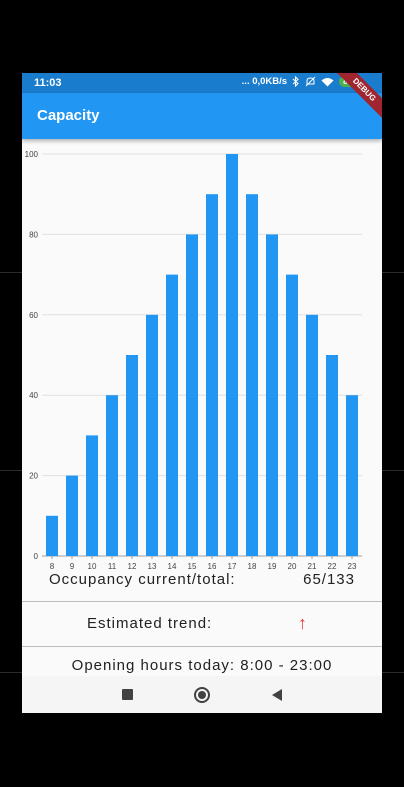  I want to click on back-button, so click(277, 694).